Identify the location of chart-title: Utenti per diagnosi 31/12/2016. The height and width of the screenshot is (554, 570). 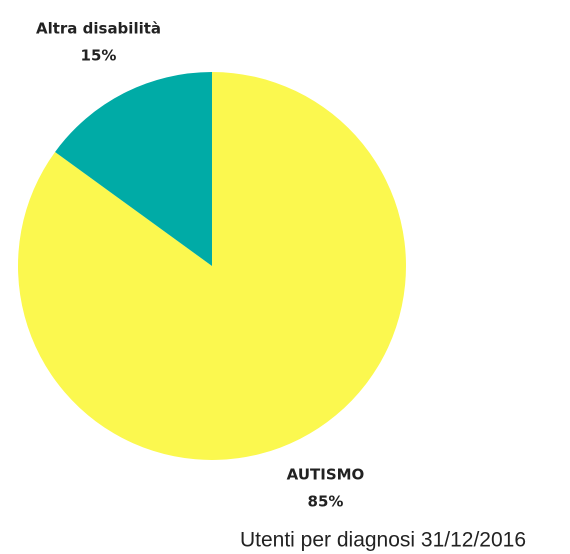
(383, 540).